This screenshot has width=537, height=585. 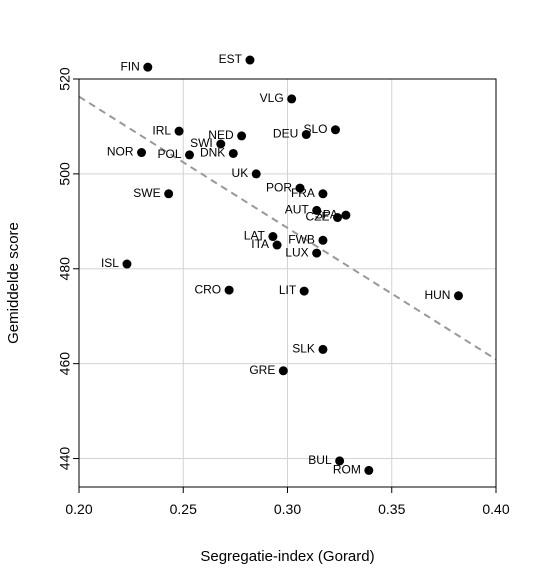 What do you see at coordinates (369, 470) in the screenshot?
I see `point-rom` at bounding box center [369, 470].